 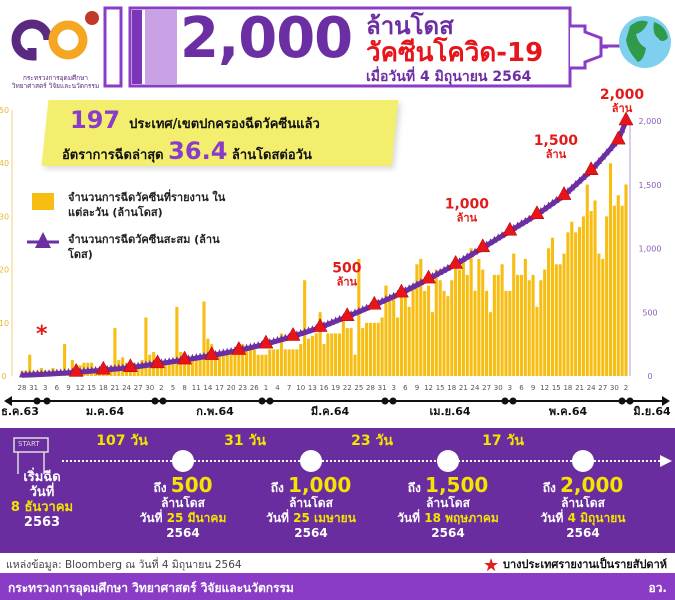 What do you see at coordinates (312, 388) in the screenshot?
I see `x-tick: 13` at bounding box center [312, 388].